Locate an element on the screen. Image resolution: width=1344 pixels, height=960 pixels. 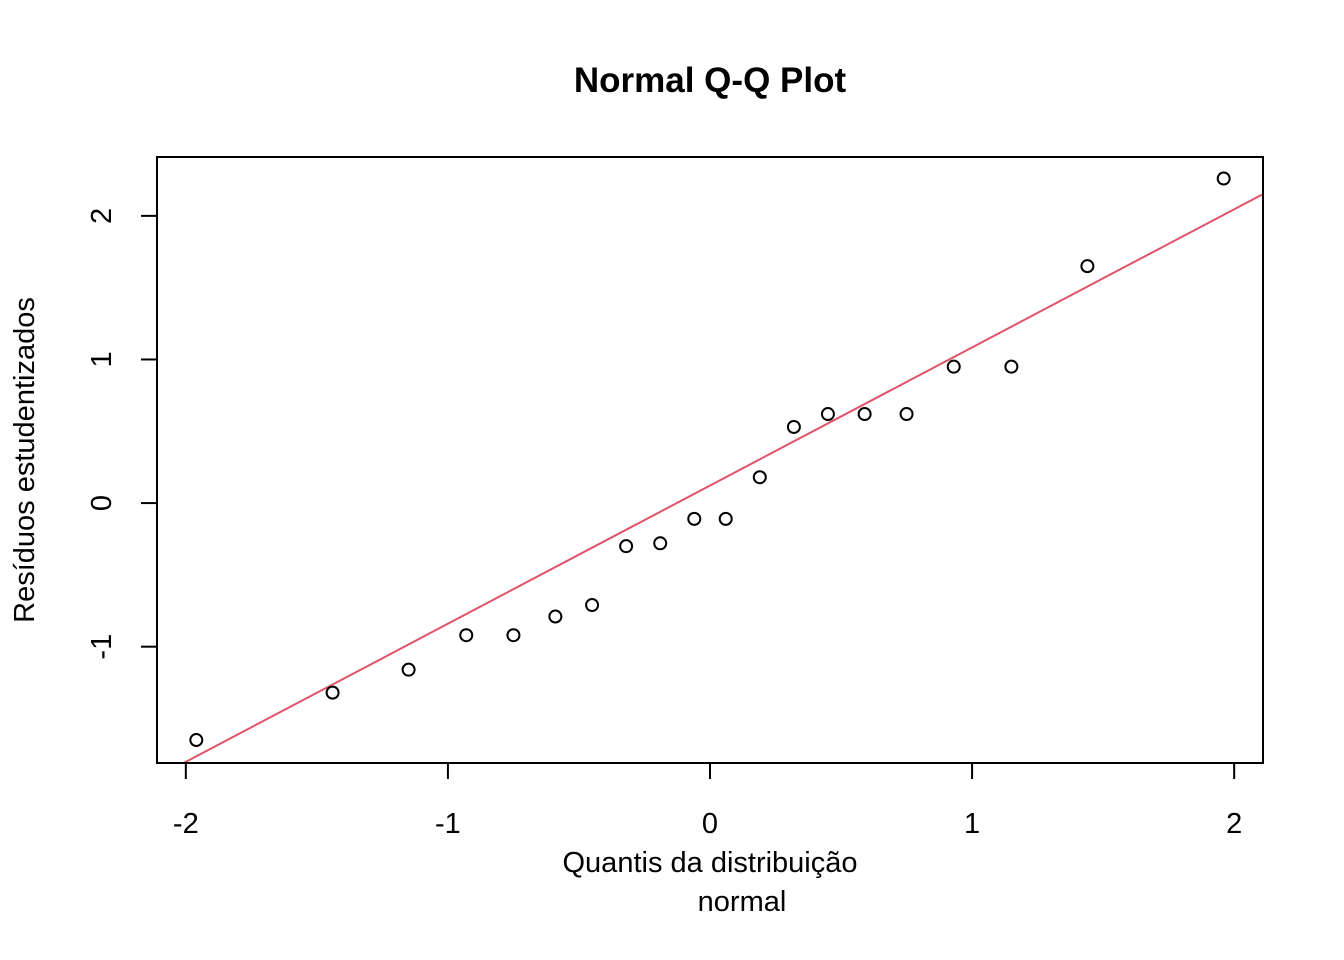
y-axis-label: Resíduos estudentizados is located at coordinates (25, 460).